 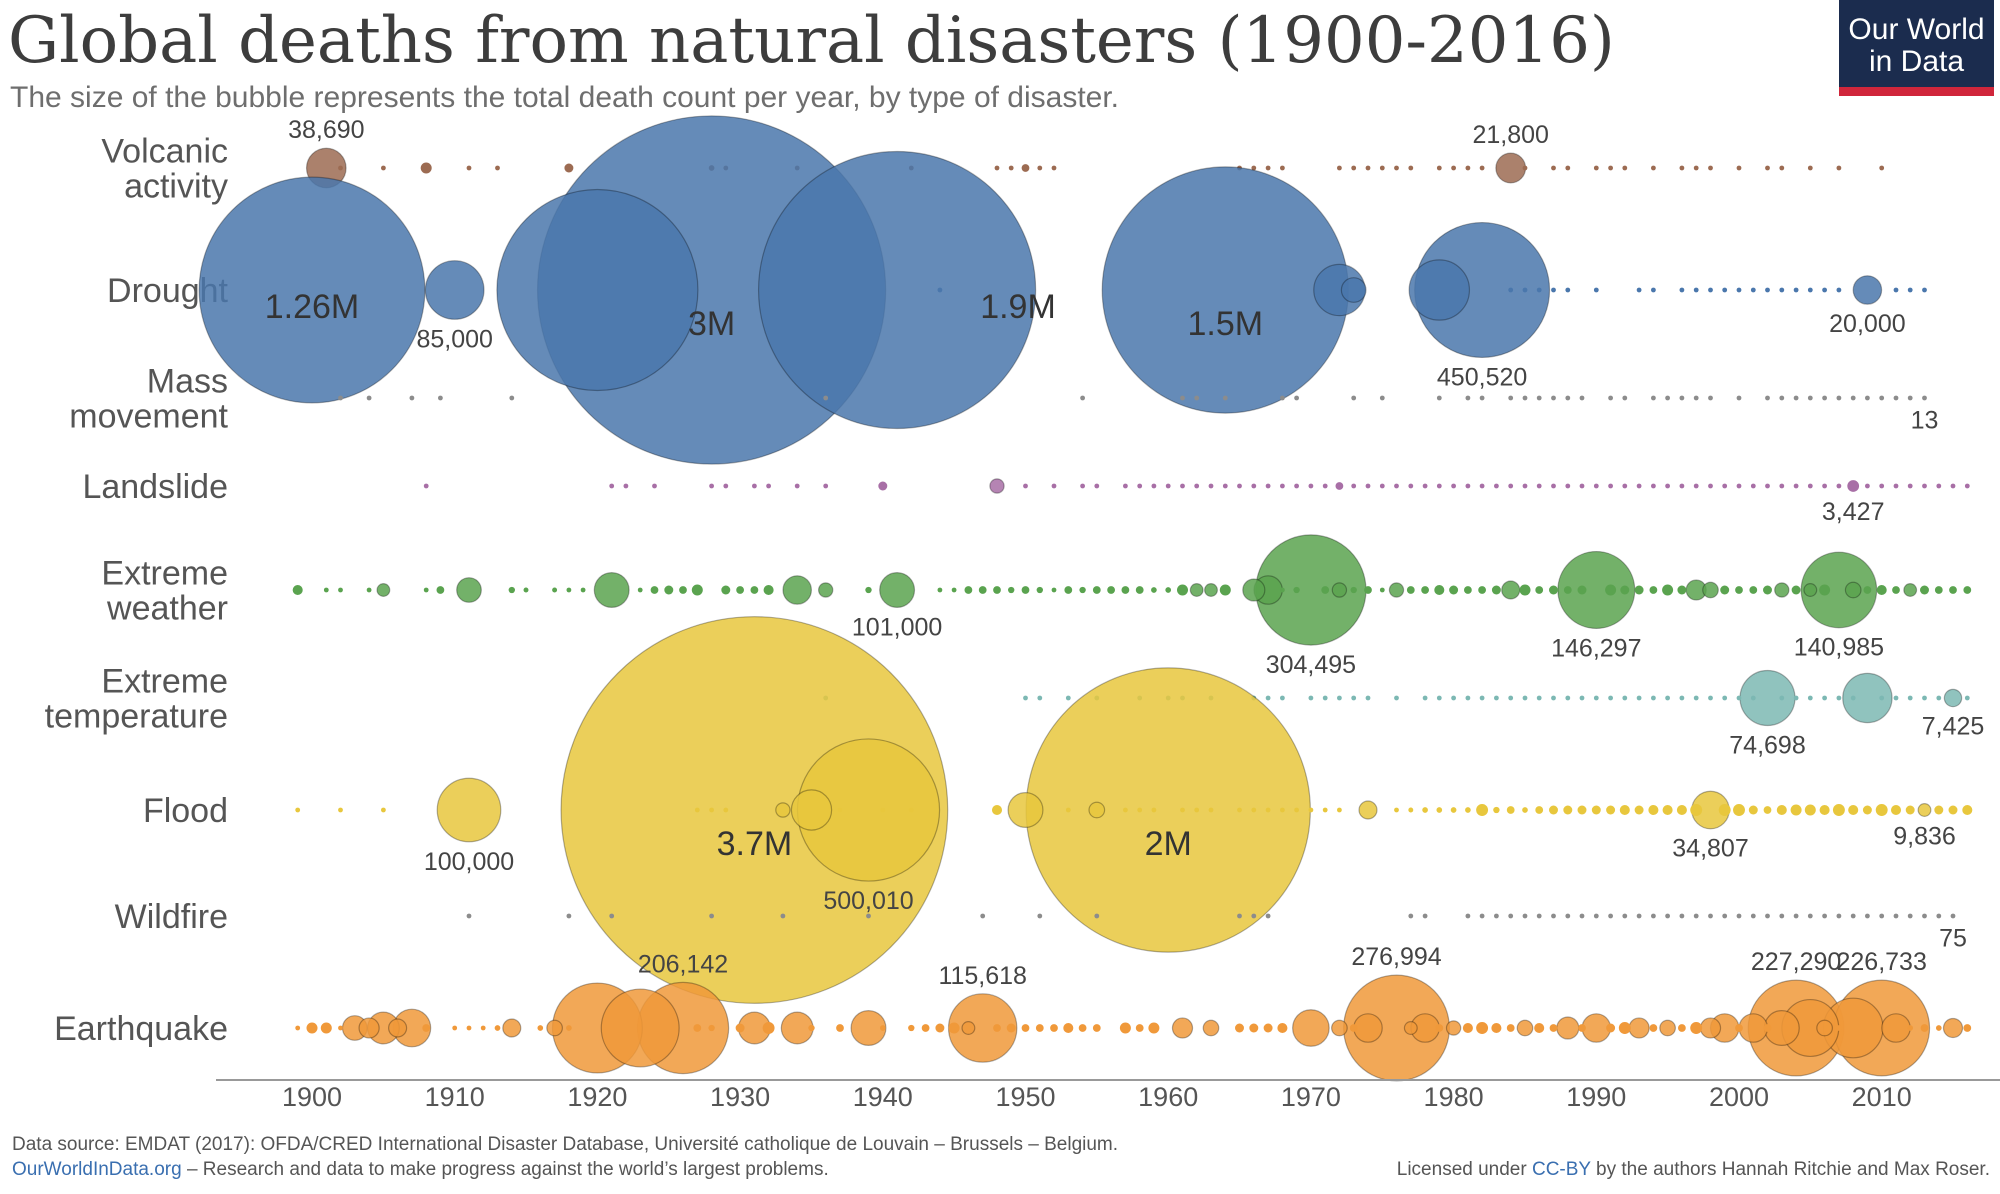 I want to click on bubble-flood-1950, so click(x=1025, y=810).